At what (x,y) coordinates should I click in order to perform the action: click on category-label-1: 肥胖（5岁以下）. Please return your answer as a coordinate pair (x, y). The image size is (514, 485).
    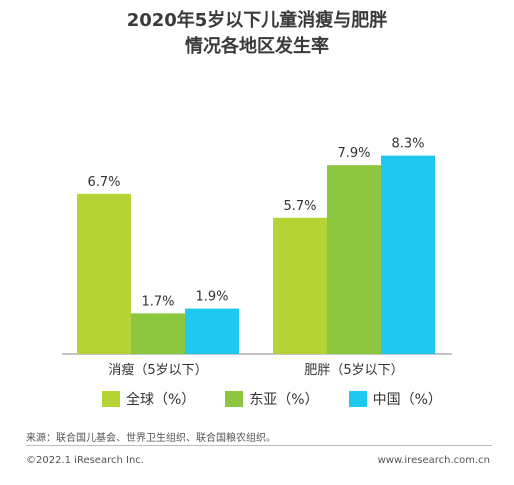
    Looking at the image, I should click on (353, 370).